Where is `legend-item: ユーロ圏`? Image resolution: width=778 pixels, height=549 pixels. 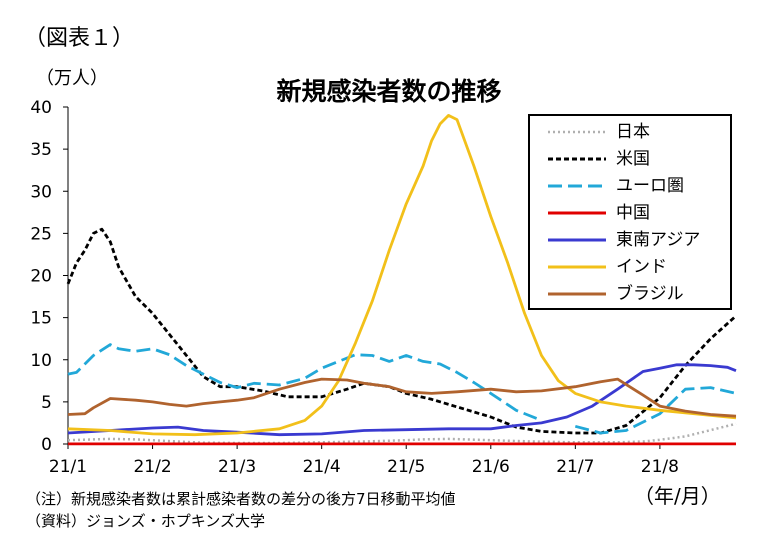 legend-item: ユーロ圏 is located at coordinates (630, 189).